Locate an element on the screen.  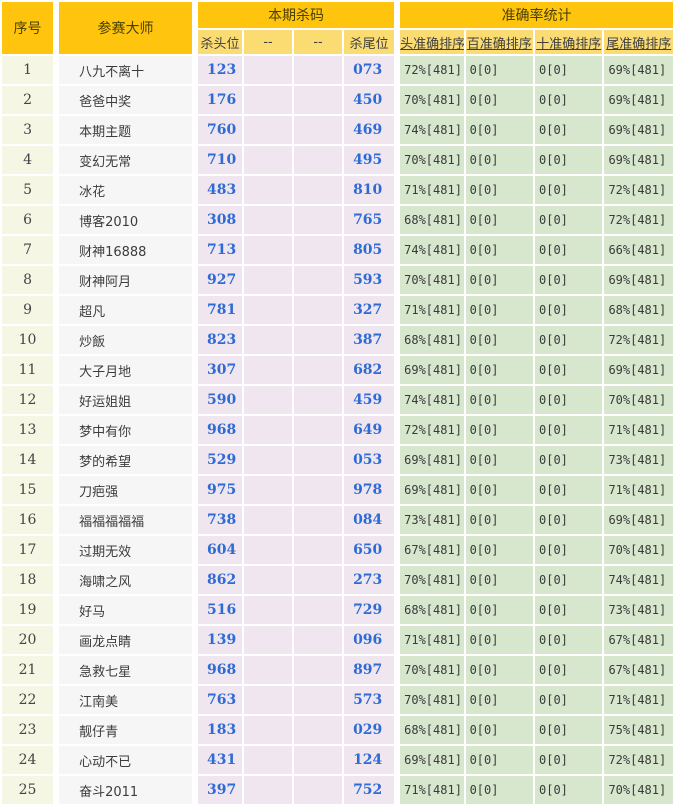
group-header-kill-codes: 本期杀码 is located at coordinates (294, 15).